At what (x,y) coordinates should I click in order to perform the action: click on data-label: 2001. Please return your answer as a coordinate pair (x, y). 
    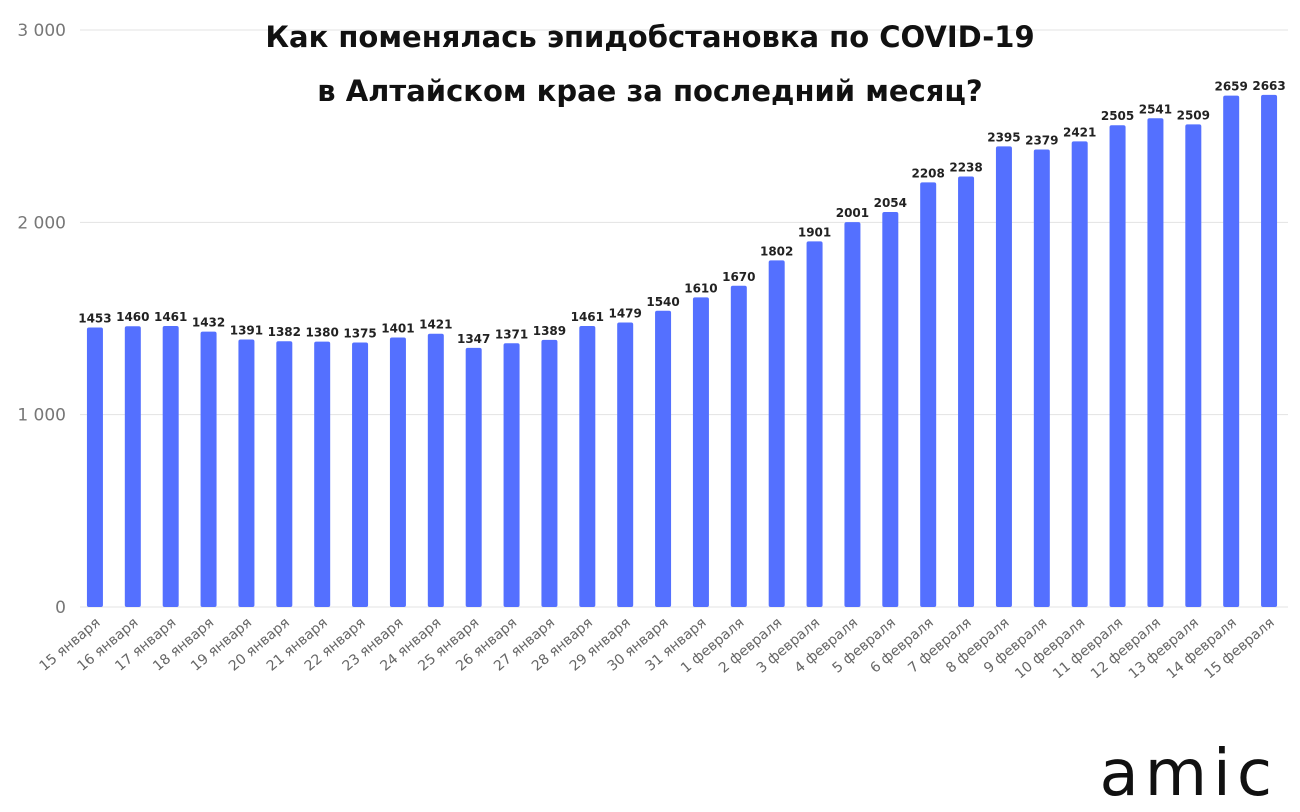
    Looking at the image, I should click on (852, 213).